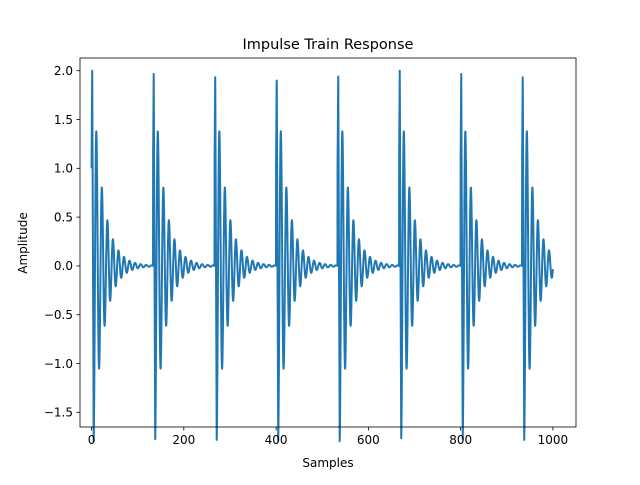 The image size is (640, 485). I want to click on chart-title: Impulse Train Response, so click(328, 45).